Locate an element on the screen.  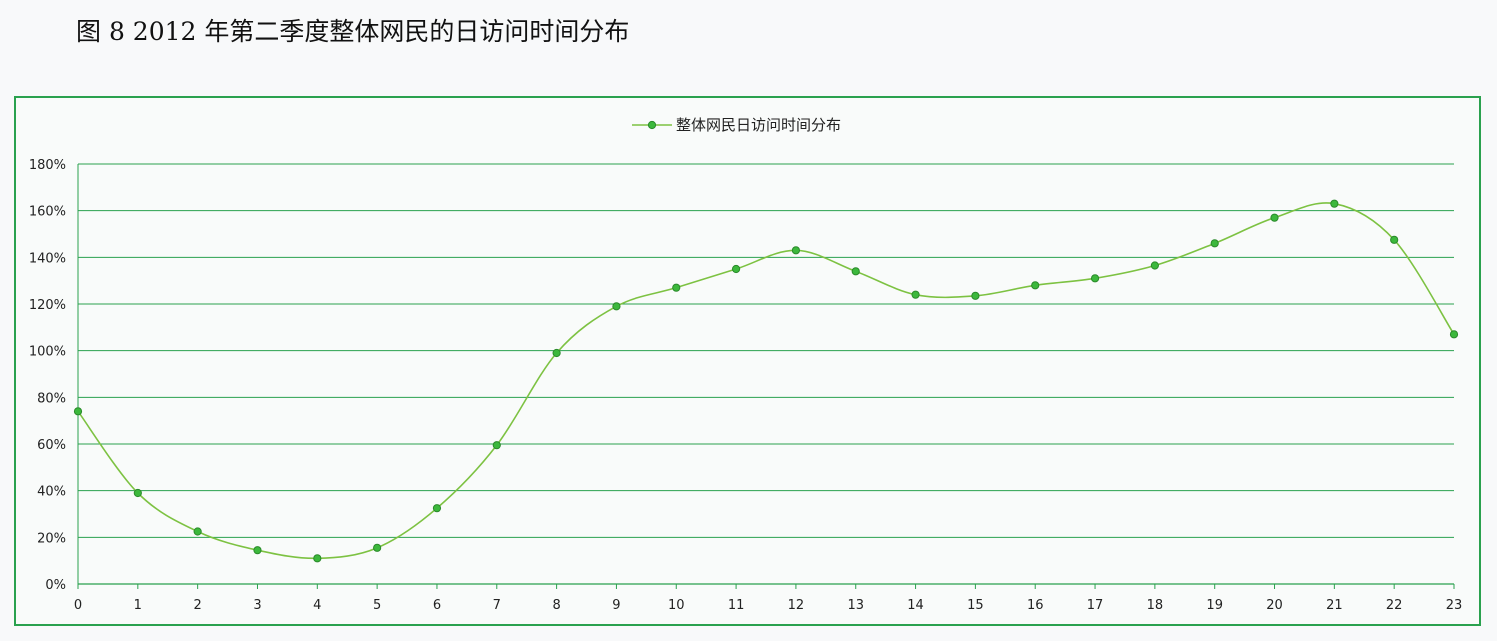
x-tick-label: 2 is located at coordinates (198, 605).